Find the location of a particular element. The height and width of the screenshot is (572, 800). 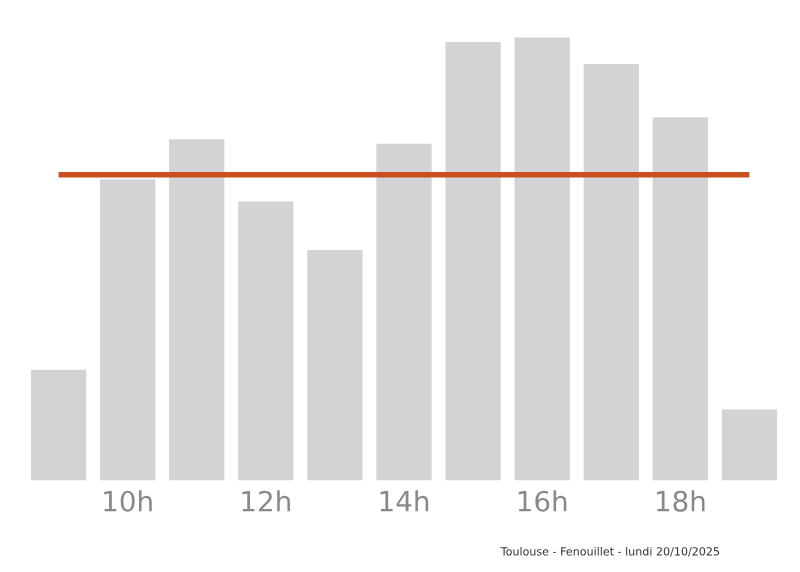

x-tick-label: 16h is located at coordinates (542, 501).